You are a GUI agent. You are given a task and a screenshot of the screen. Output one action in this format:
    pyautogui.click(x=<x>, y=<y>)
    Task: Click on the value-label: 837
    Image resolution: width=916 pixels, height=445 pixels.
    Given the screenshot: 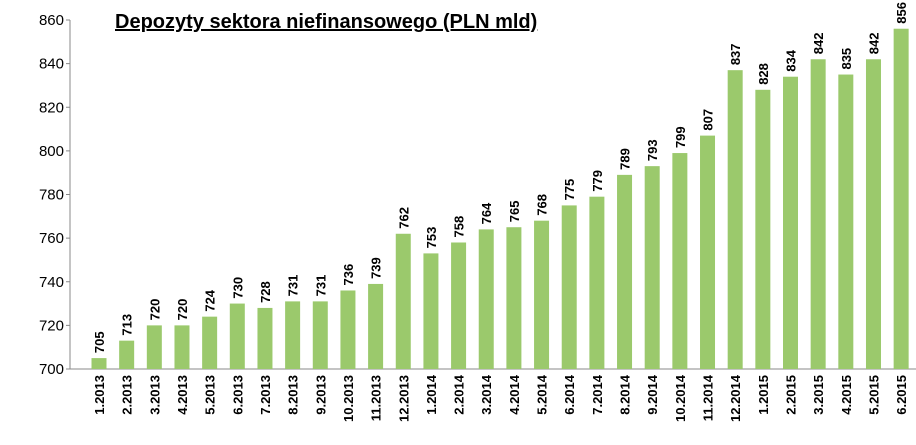 What is the action you would take?
    pyautogui.click(x=735, y=54)
    